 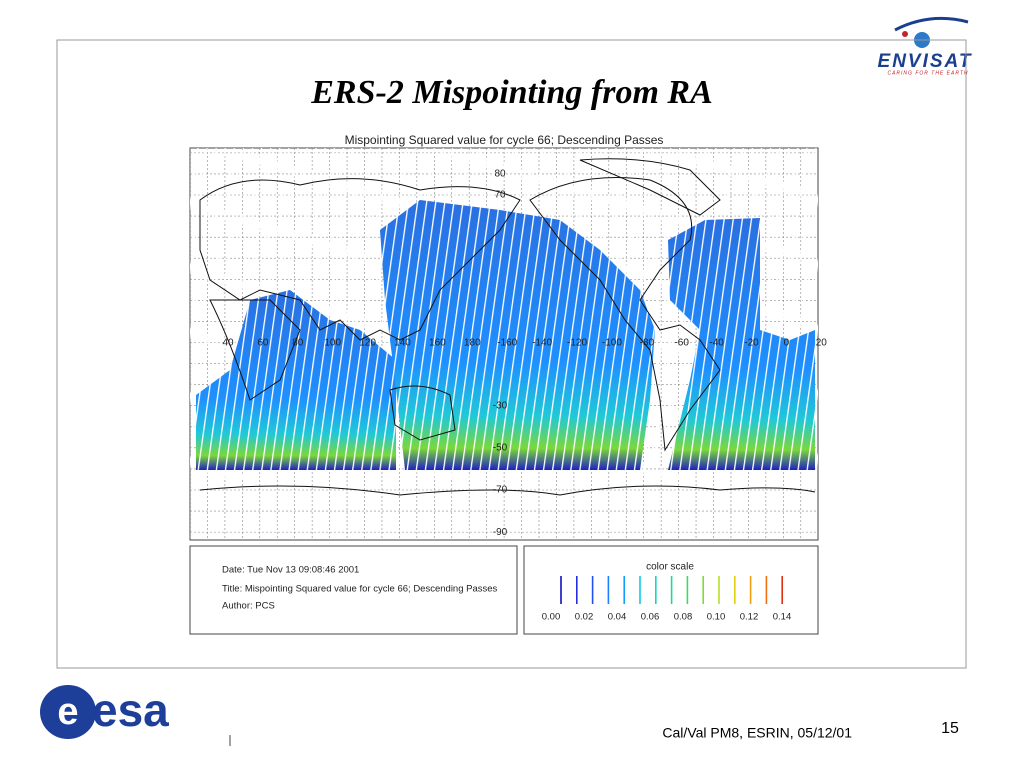 I want to click on coast-greenland, so click(x=650, y=187).